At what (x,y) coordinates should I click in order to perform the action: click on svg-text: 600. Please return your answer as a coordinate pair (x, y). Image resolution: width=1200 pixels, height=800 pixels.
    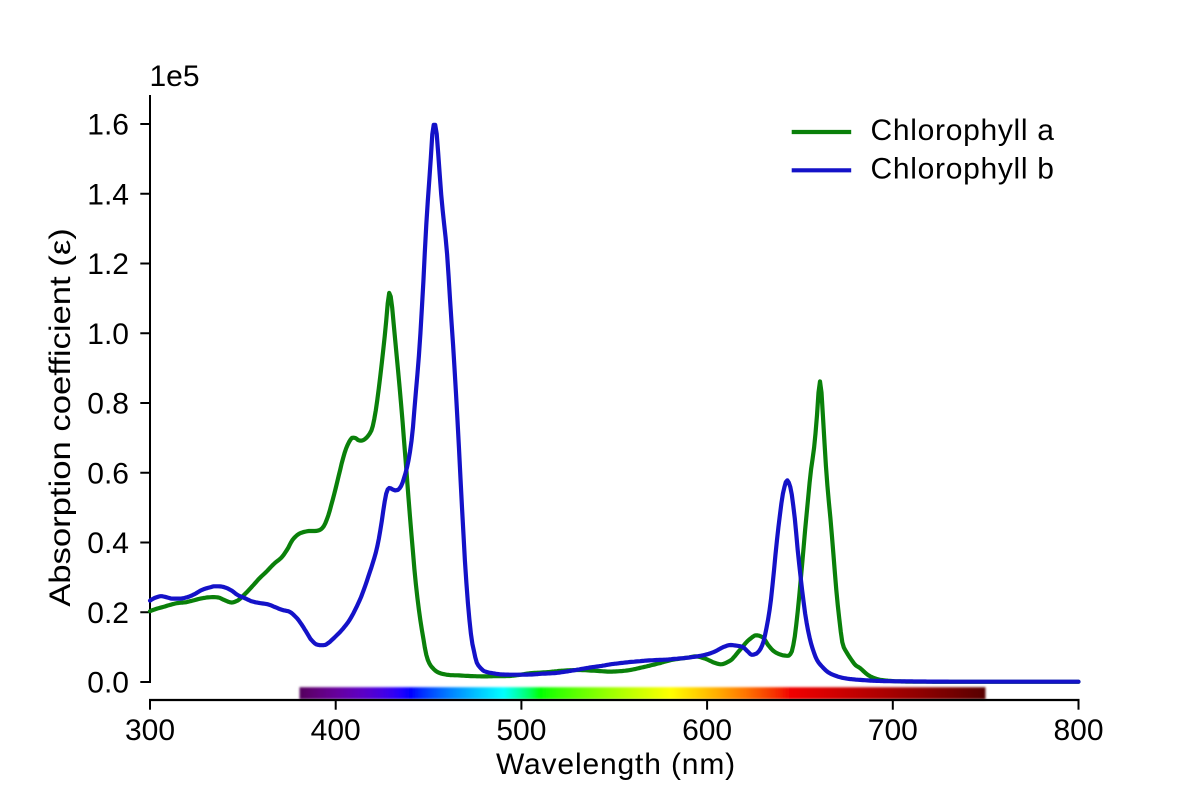
    Looking at the image, I should click on (707, 730).